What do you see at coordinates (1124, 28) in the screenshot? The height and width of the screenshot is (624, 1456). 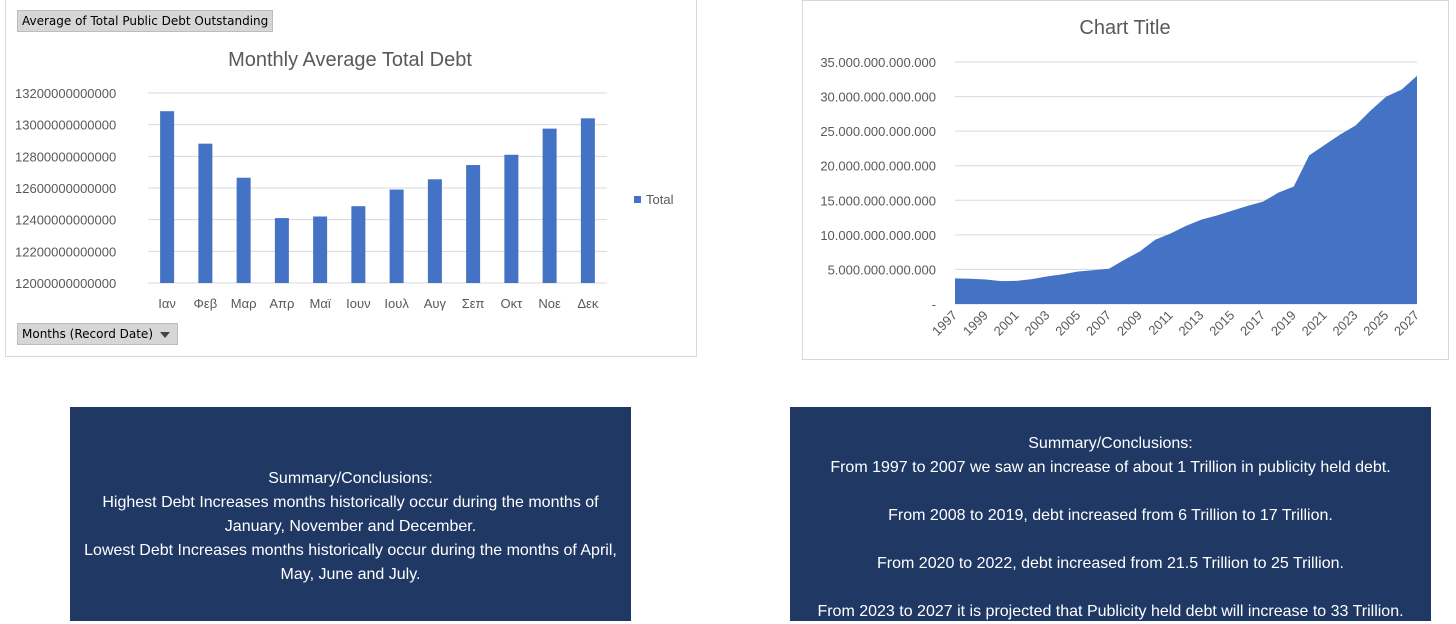 I see `chart-title: Chart Title` at bounding box center [1124, 28].